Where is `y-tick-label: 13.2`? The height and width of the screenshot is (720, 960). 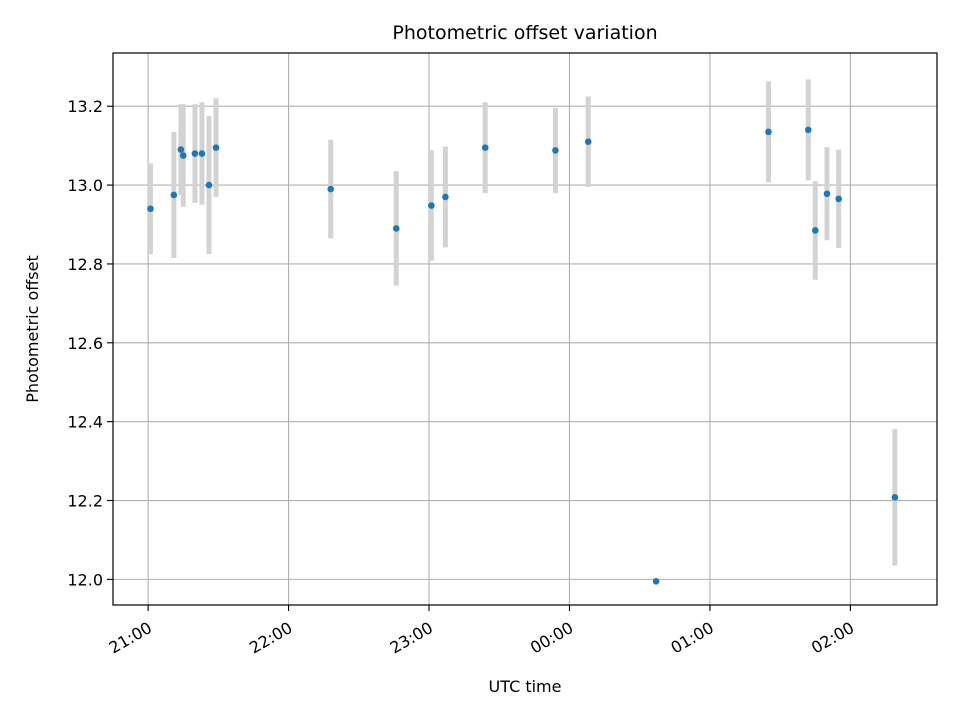
y-tick-label: 13.2 is located at coordinates (85, 106).